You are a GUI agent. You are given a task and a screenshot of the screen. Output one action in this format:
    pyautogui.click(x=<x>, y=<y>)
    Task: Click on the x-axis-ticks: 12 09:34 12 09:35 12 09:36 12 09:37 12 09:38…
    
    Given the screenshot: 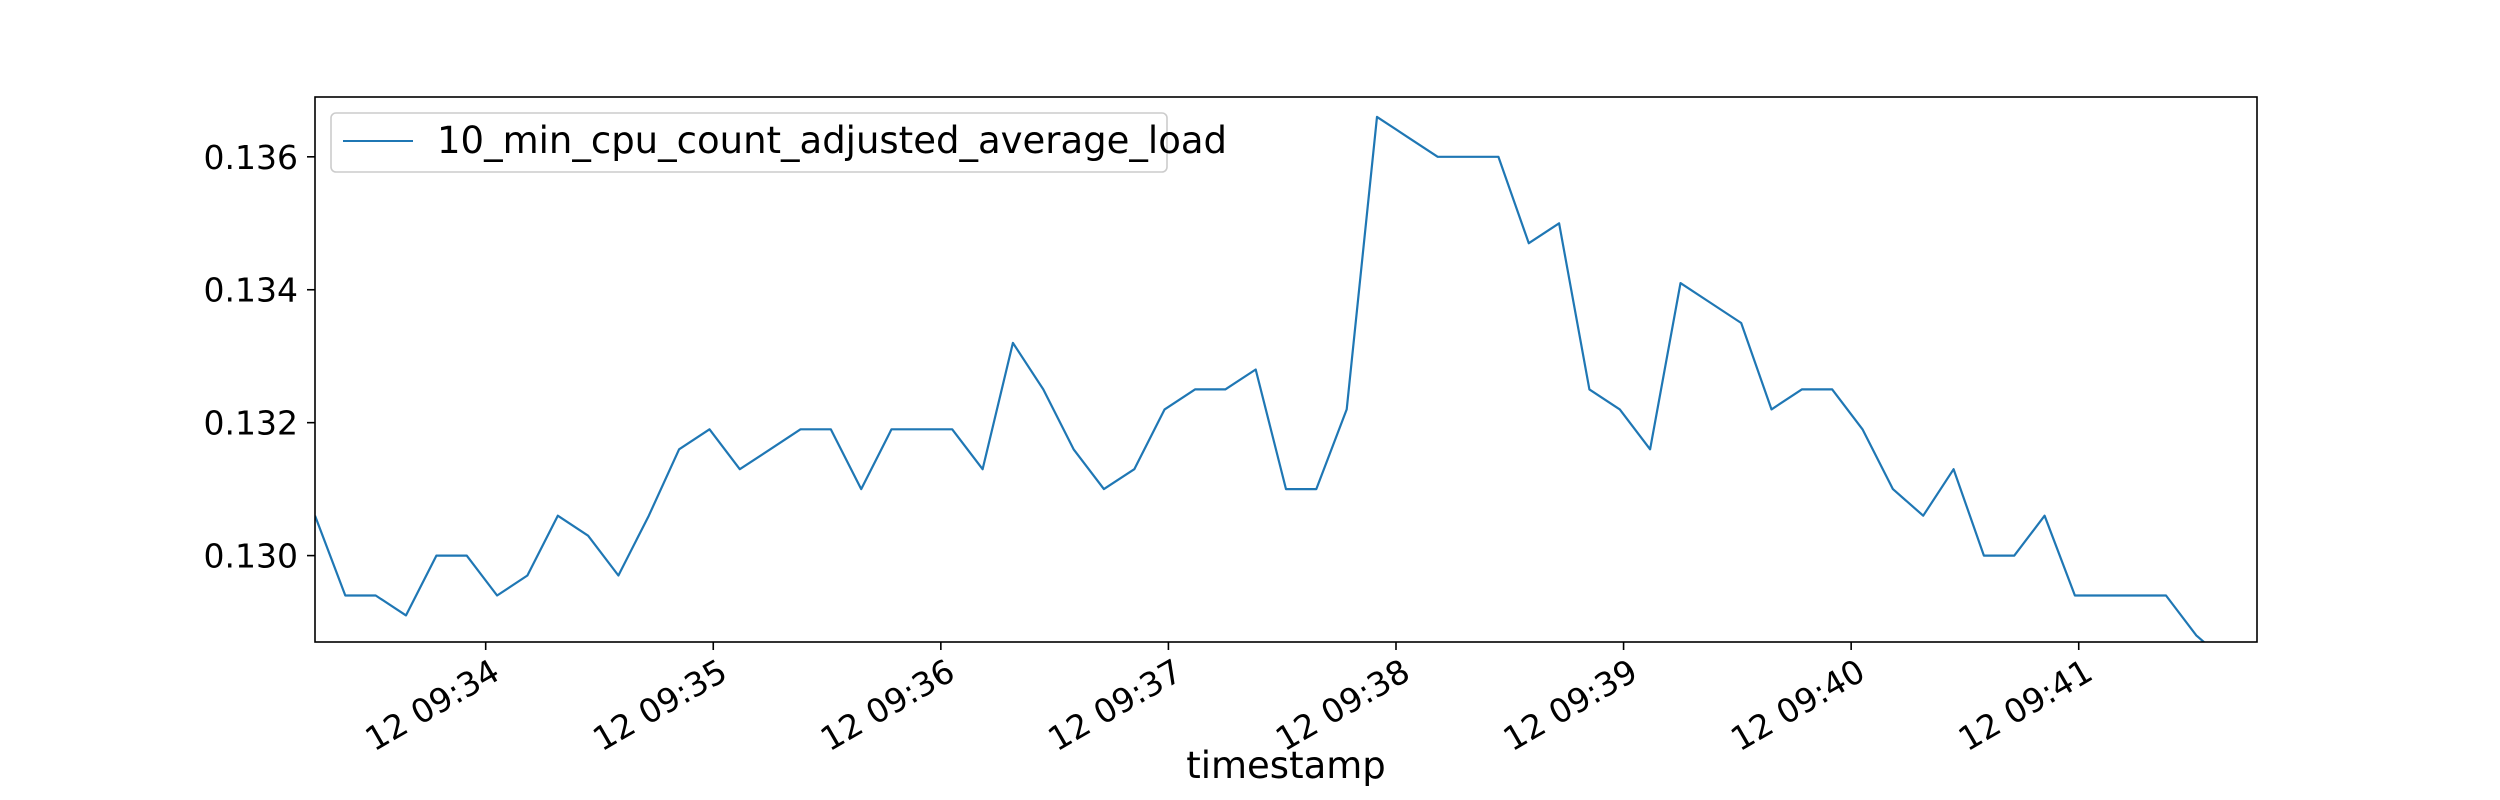 What is the action you would take?
    pyautogui.click(x=1229, y=700)
    